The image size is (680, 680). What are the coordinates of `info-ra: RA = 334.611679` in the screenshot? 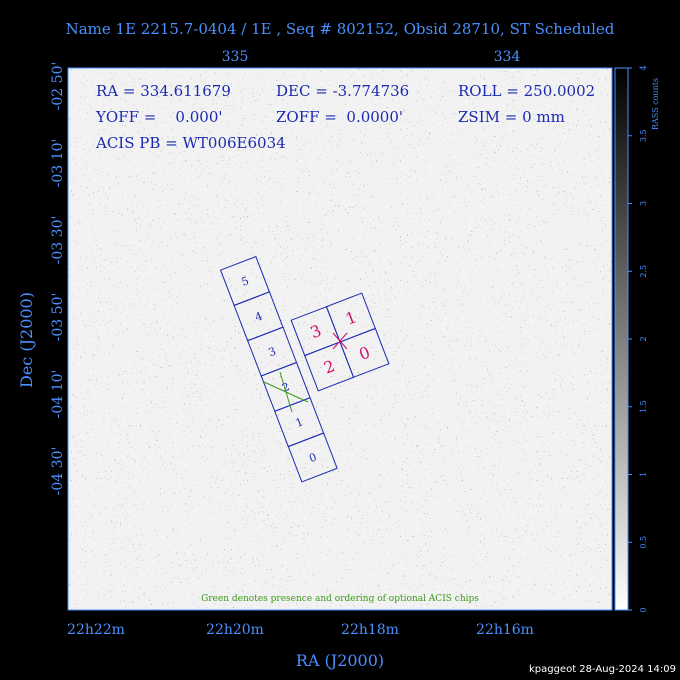 It's located at (163, 91).